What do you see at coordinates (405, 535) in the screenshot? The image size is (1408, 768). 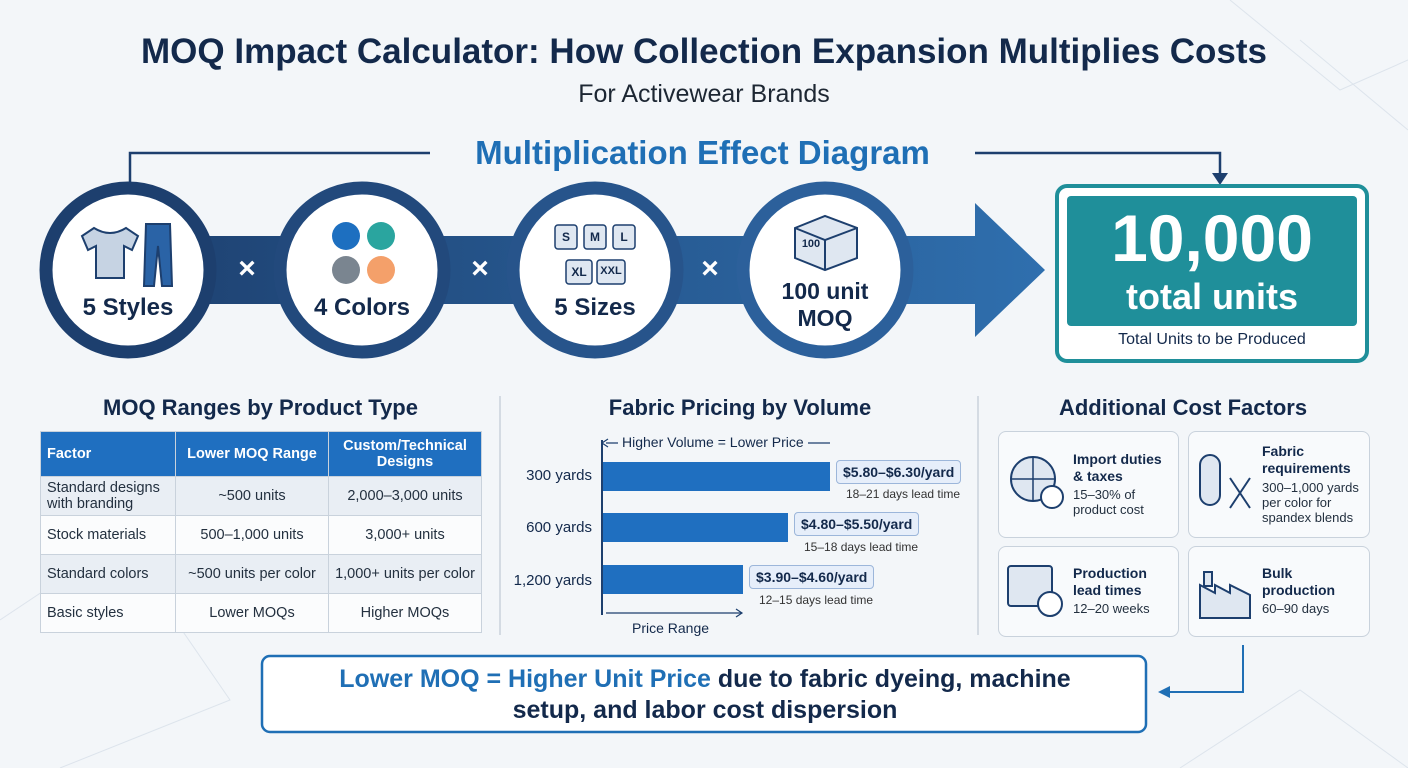 I see `table-cell: 3,000+ units` at bounding box center [405, 535].